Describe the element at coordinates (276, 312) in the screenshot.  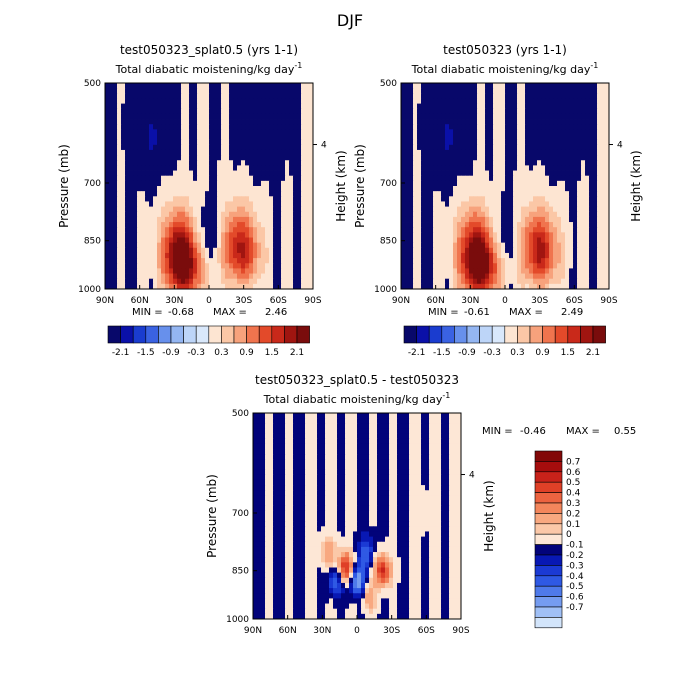
I see `panel-1-max-value: 2.46` at that location.